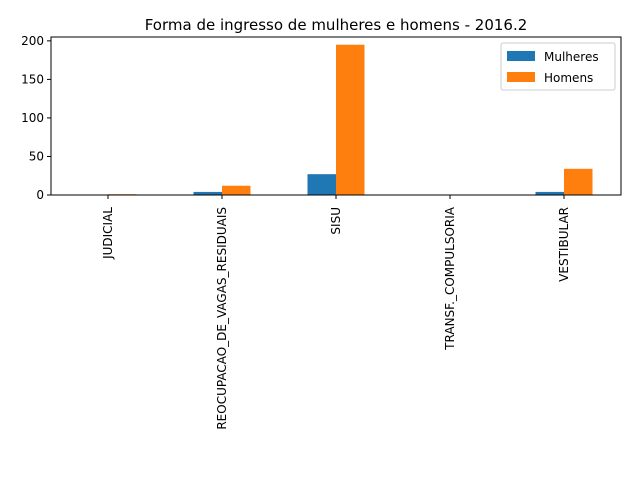  What do you see at coordinates (40, 195) in the screenshot?
I see `y-tick-label: 0` at bounding box center [40, 195].